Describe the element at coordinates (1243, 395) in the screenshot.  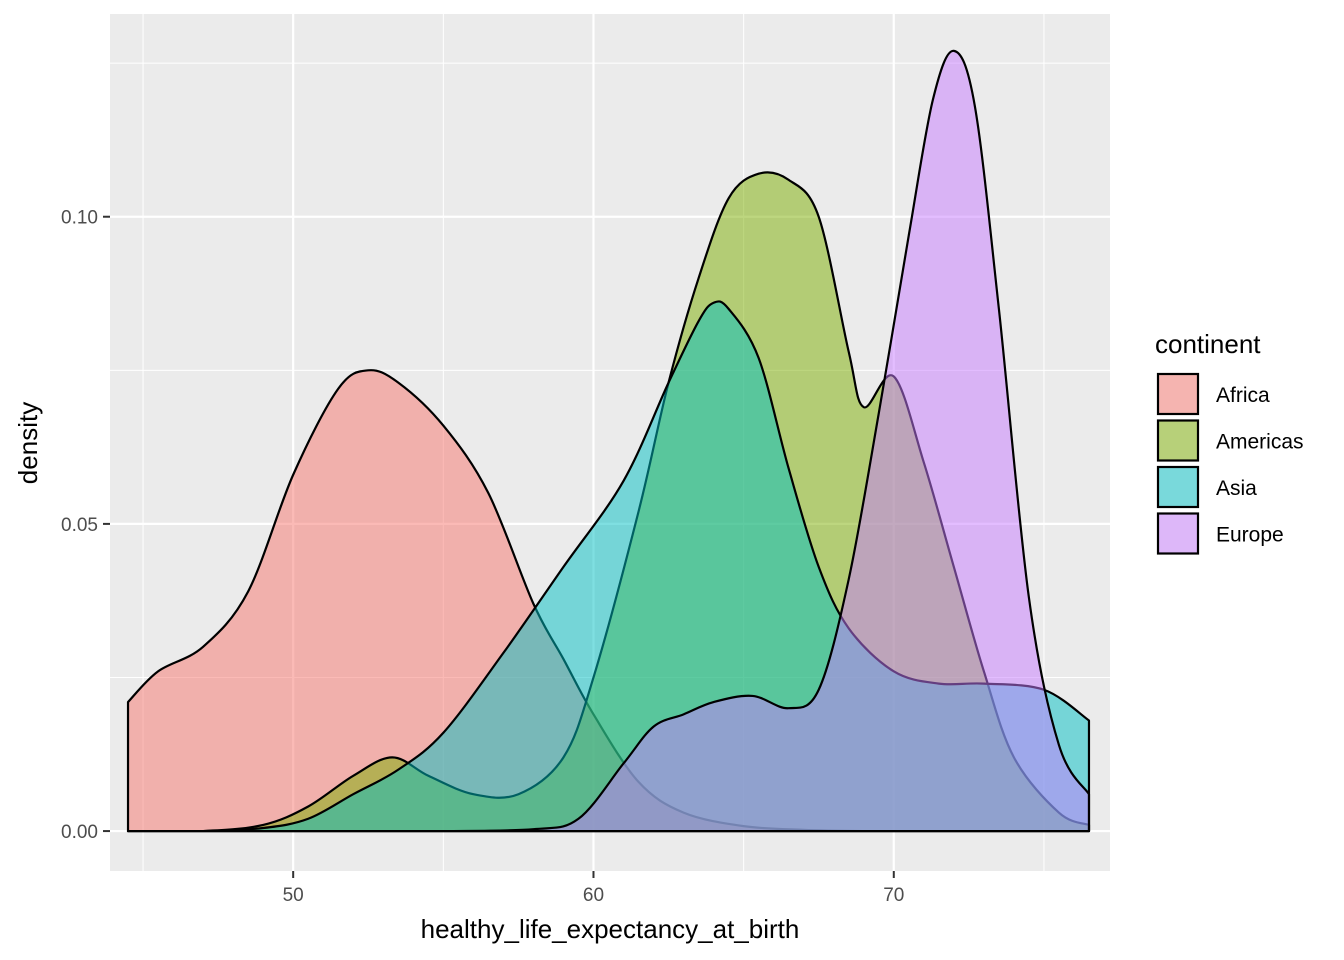
I see `legend-label: Africa` at that location.